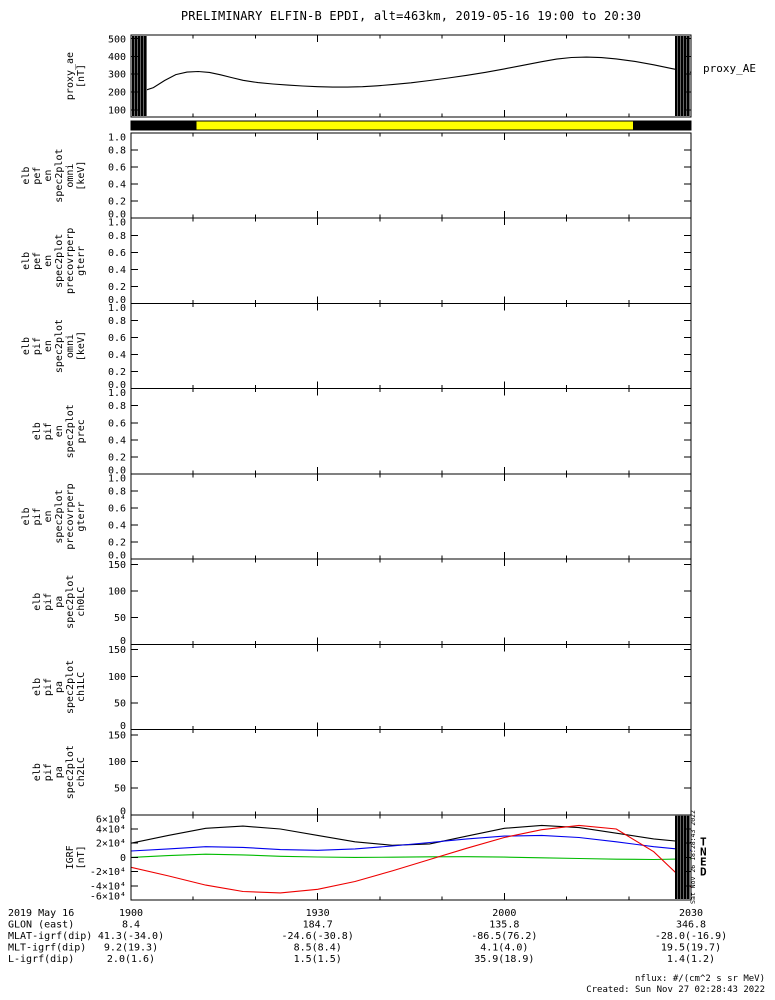 The image size is (775, 1000). Describe the element at coordinates (70, 857) in the screenshot. I see `y-axis-label-word: IGRF` at that location.